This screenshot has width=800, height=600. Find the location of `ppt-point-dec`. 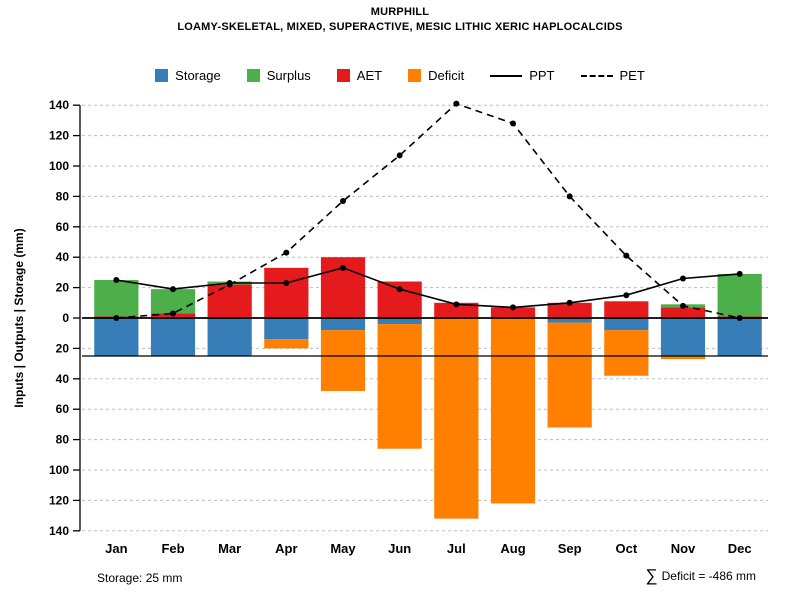

ppt-point-dec is located at coordinates (739, 273).